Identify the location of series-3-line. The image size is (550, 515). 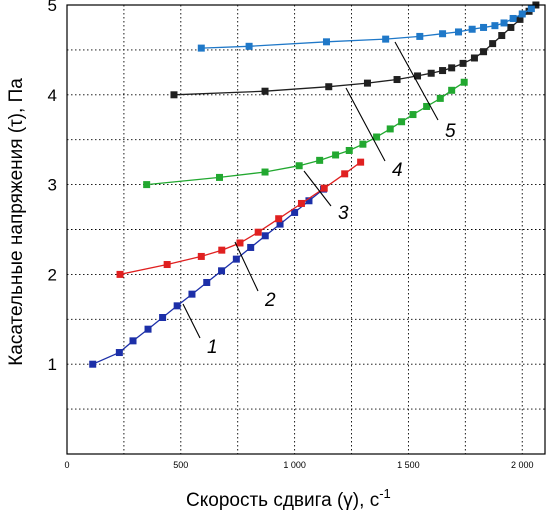
(305, 133).